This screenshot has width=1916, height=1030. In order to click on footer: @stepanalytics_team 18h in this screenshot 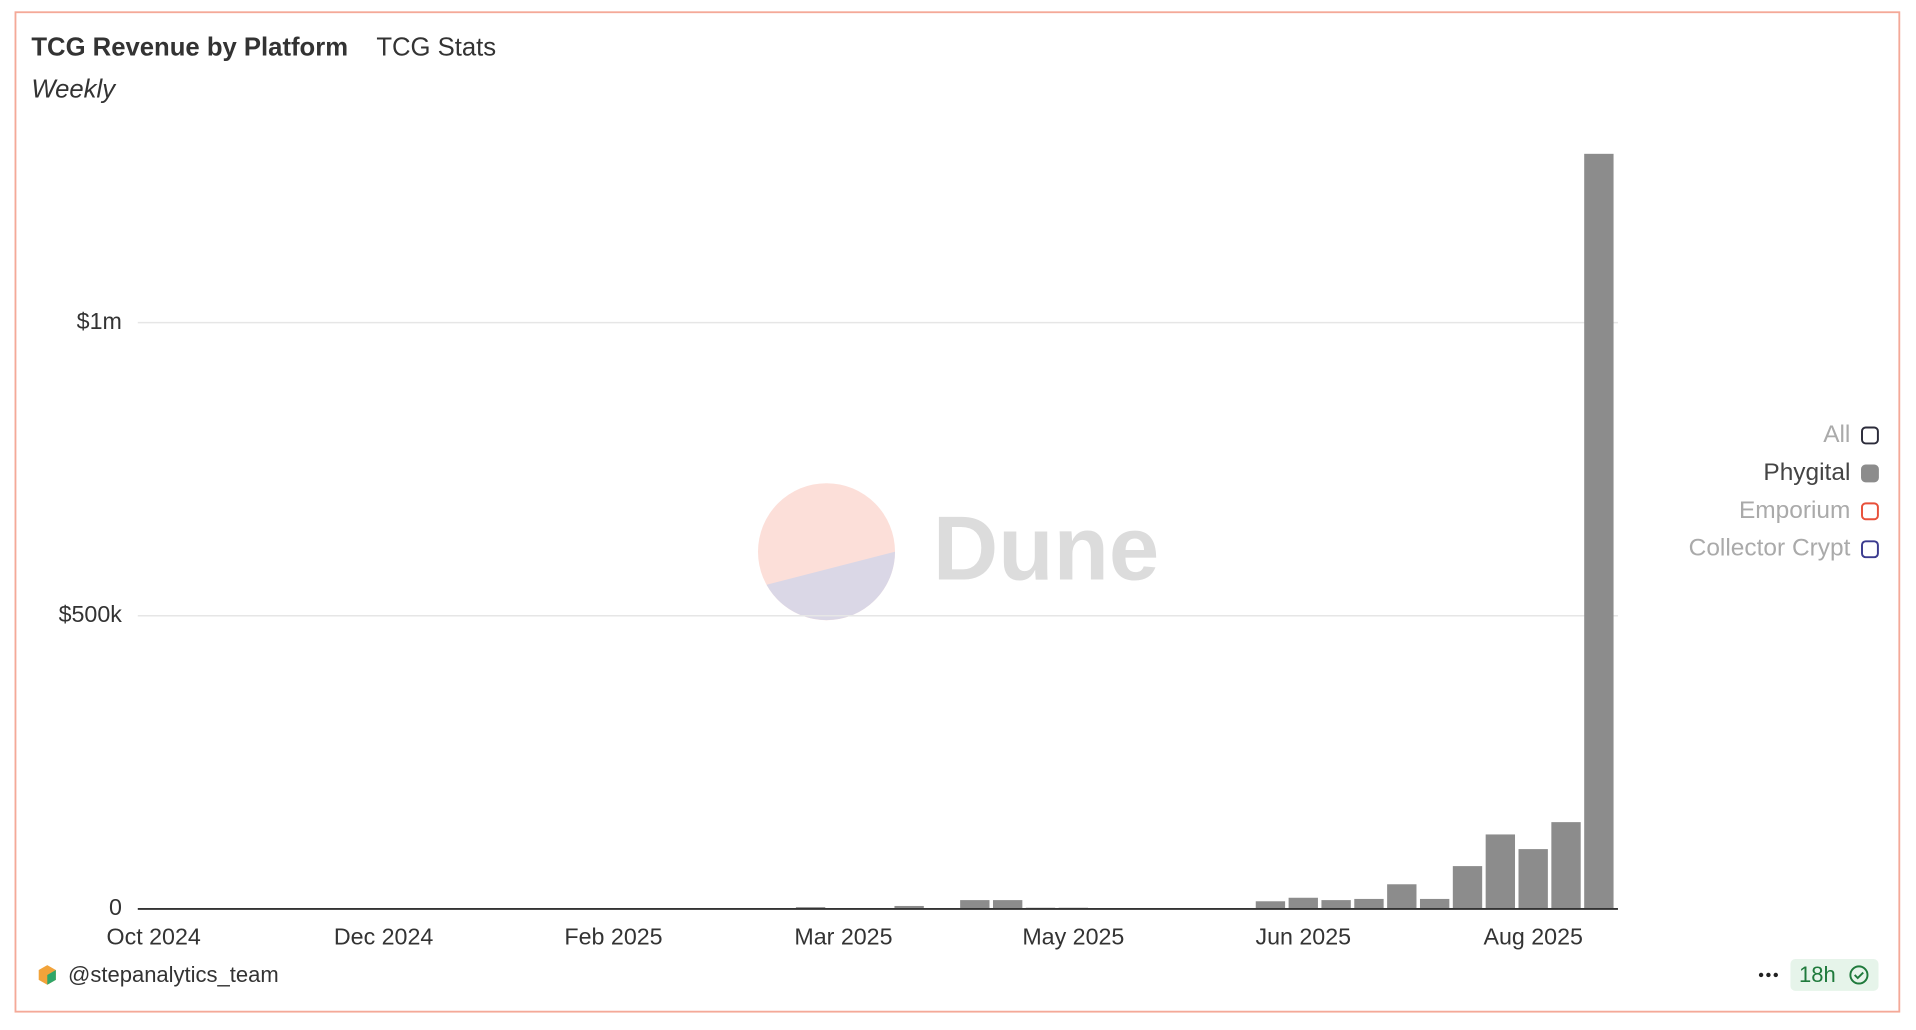, I will do `click(958, 975)`.